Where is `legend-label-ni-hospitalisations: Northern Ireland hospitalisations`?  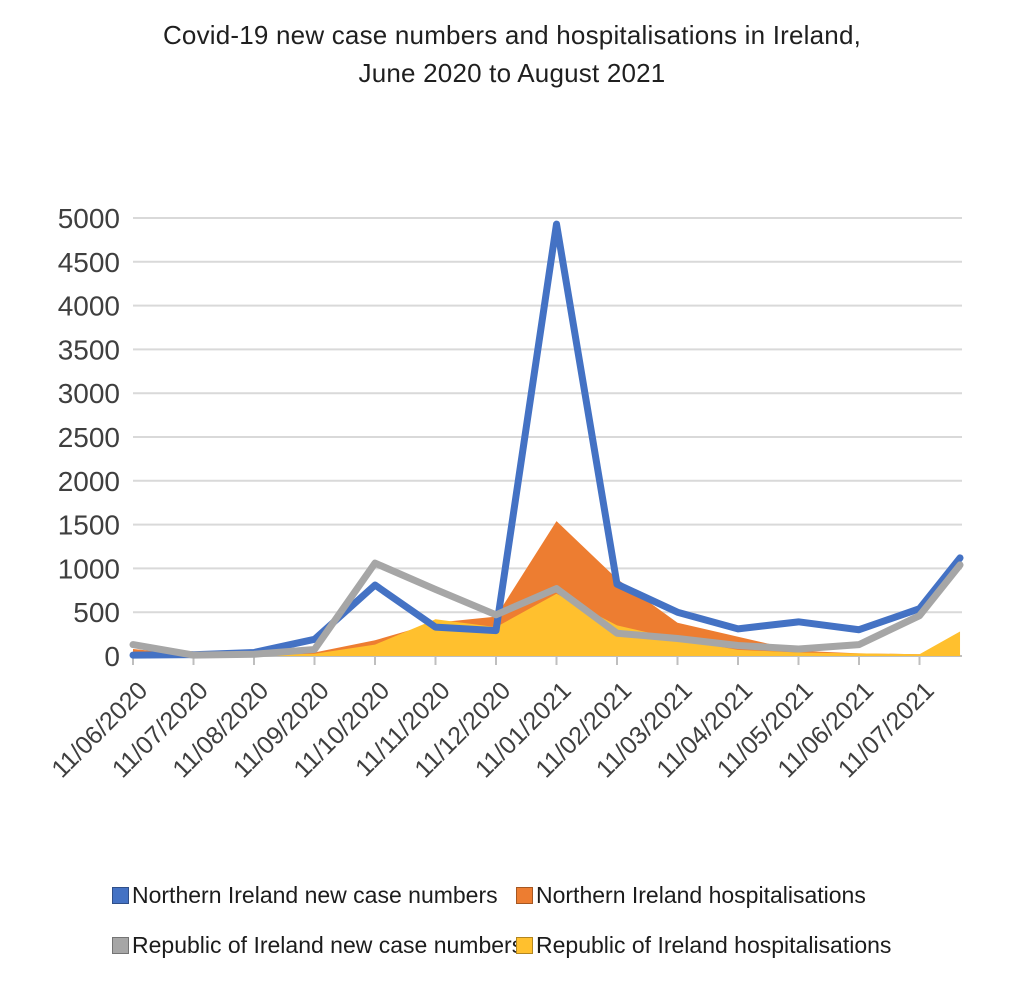
legend-label-ni-hospitalisations: Northern Ireland hospitalisations is located at coordinates (701, 895).